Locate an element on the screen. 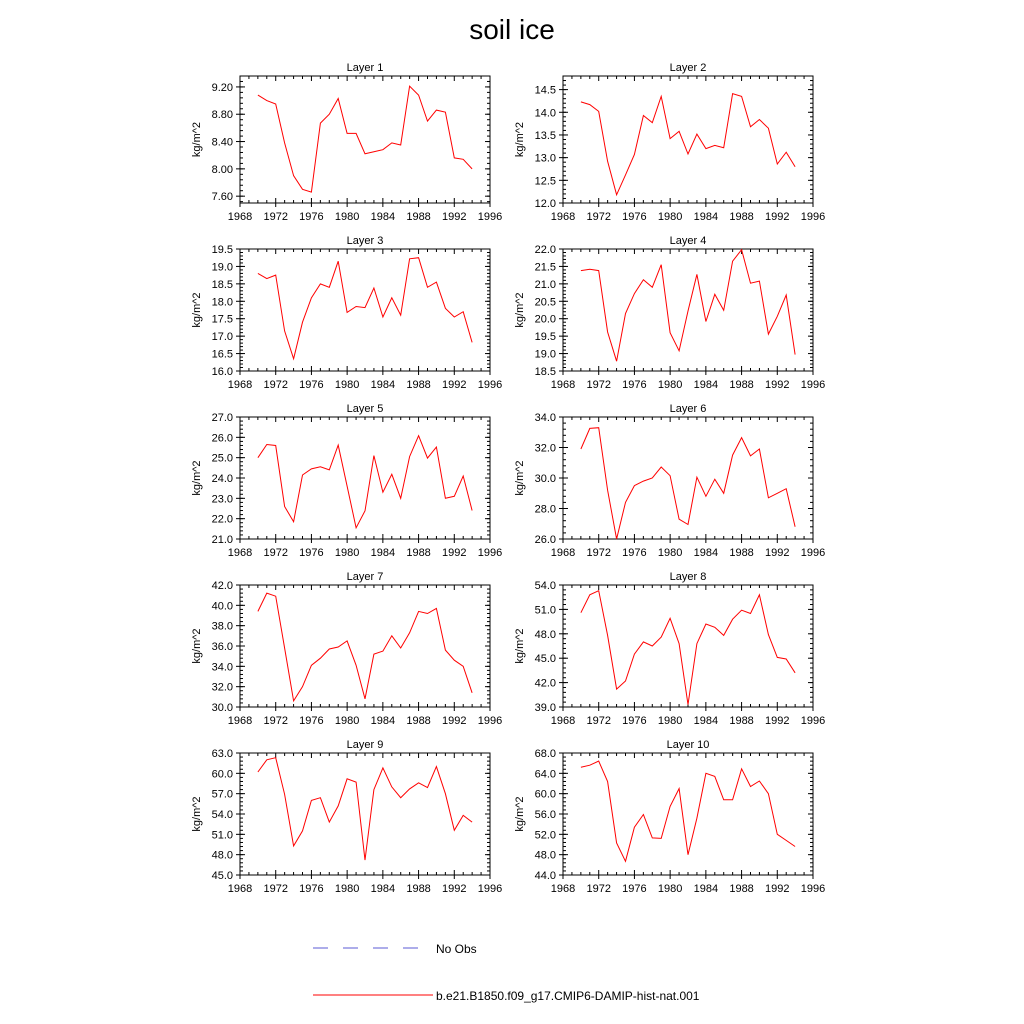  panel-title: Layer 3 is located at coordinates (365, 241).